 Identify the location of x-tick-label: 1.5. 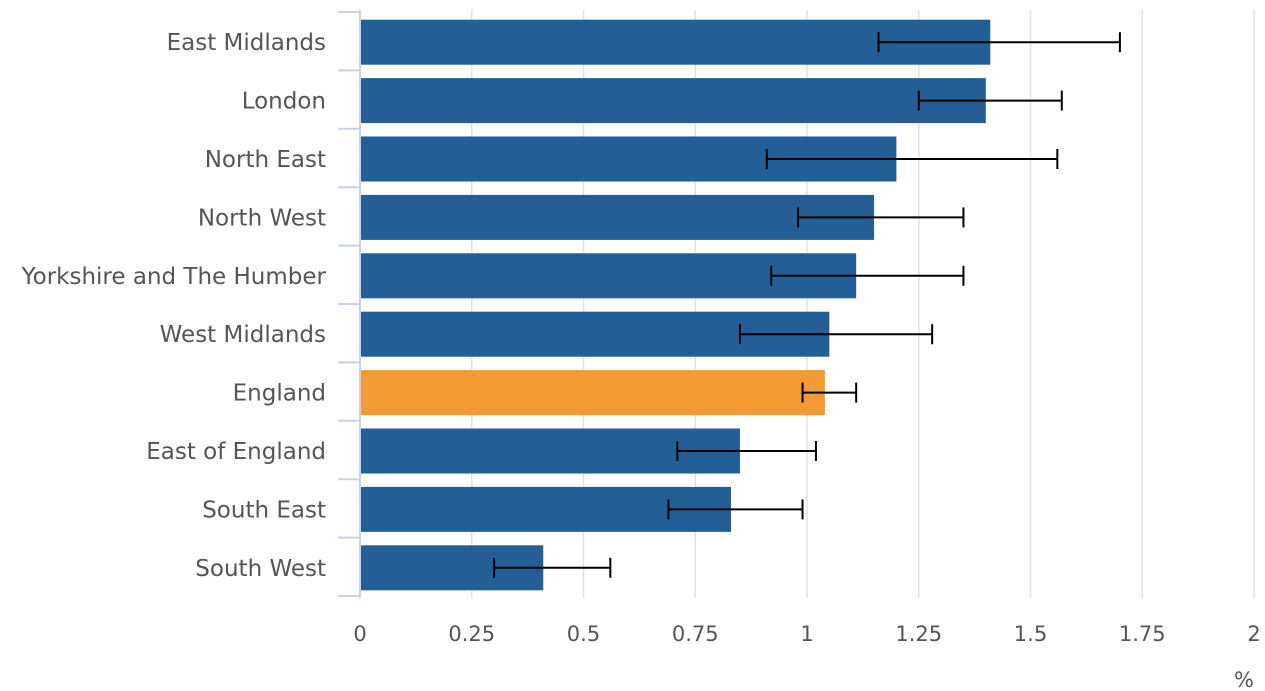
(1030, 634).